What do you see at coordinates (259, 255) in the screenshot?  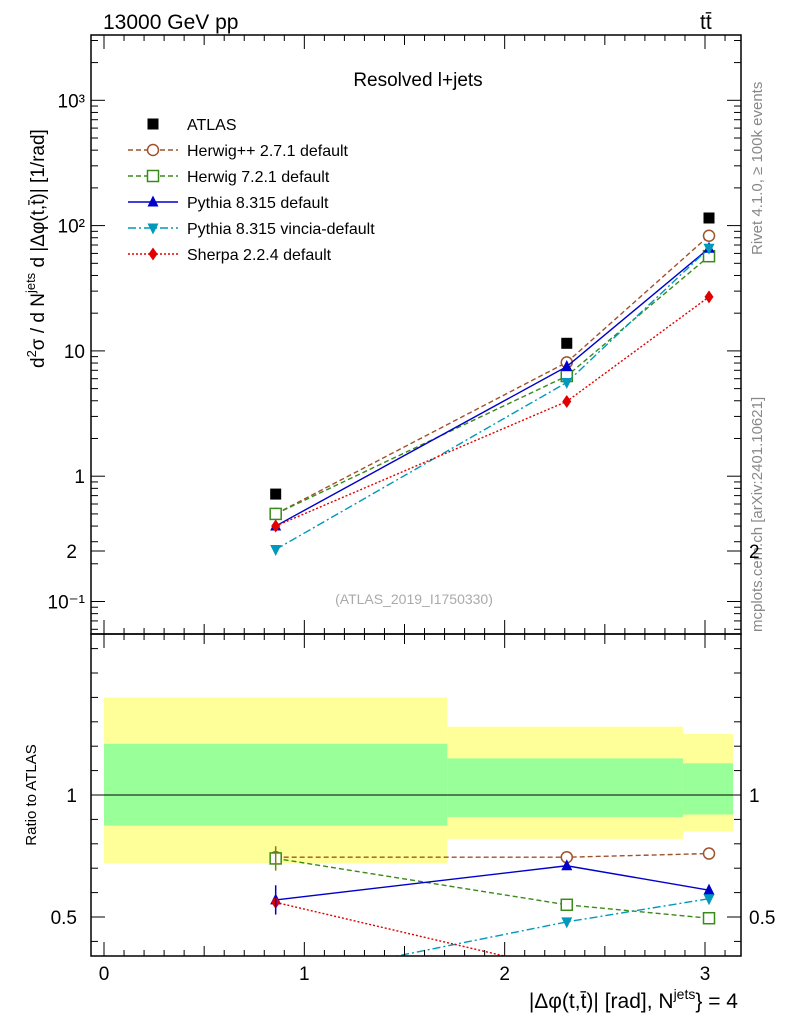 I see `legend-label: Sherpa 2.2.4 default` at bounding box center [259, 255].